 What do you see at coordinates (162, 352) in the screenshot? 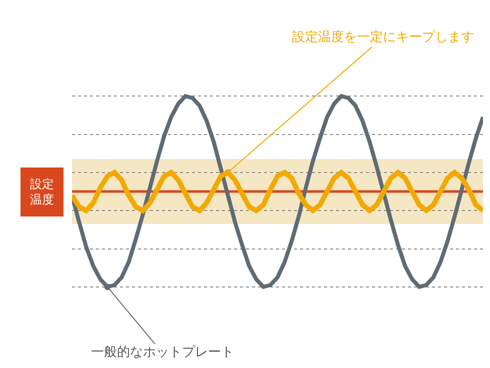
I see `text: 一般的なホットプレート` at bounding box center [162, 352].